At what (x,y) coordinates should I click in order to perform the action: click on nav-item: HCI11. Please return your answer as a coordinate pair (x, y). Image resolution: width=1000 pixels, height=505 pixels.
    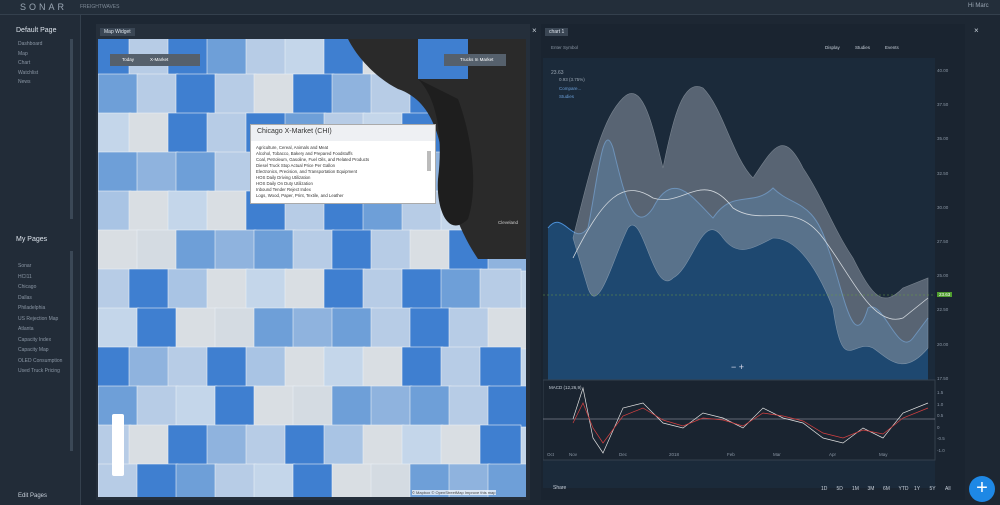
    Looking at the image, I should click on (25, 276).